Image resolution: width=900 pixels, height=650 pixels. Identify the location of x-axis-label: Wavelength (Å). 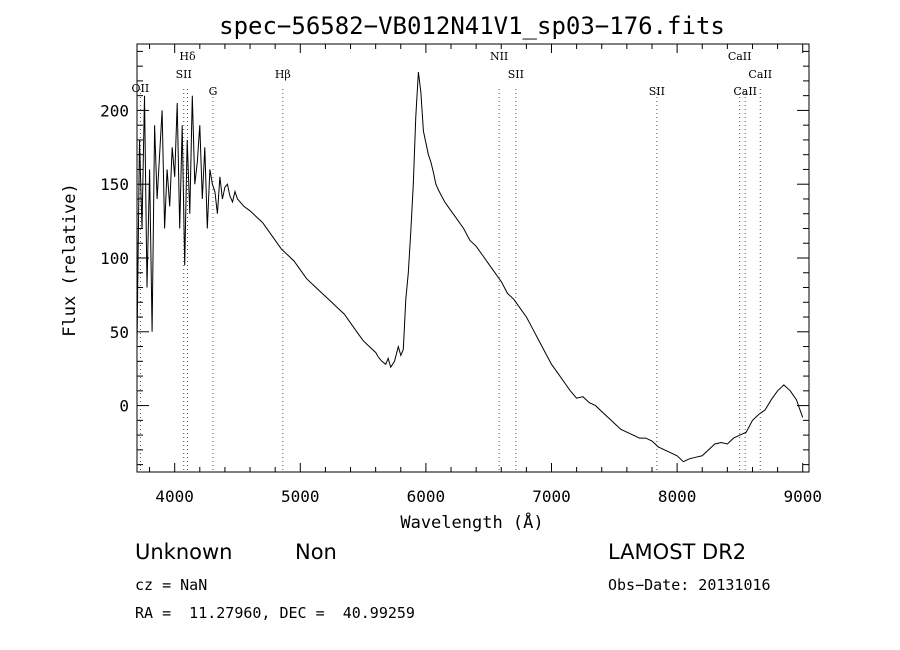
(471, 522).